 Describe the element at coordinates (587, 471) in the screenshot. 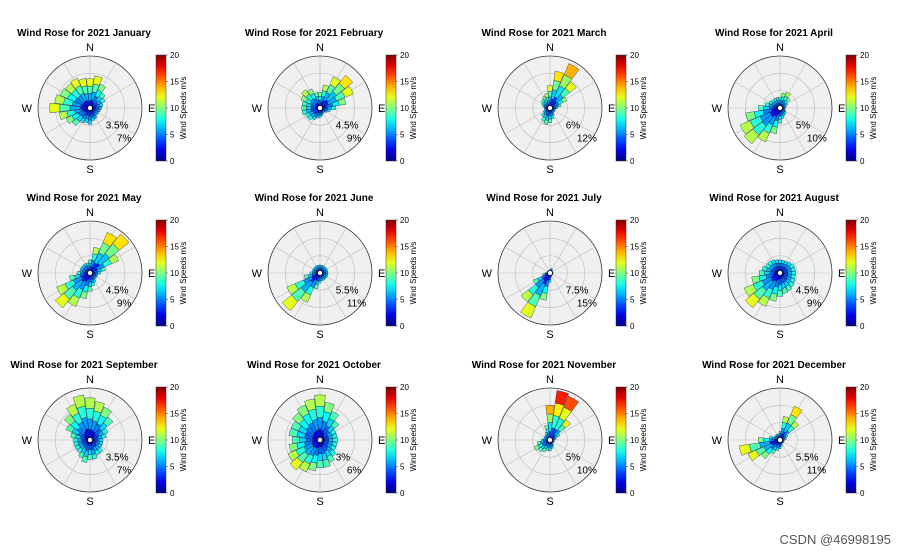

I see `radial-label: 10%` at that location.